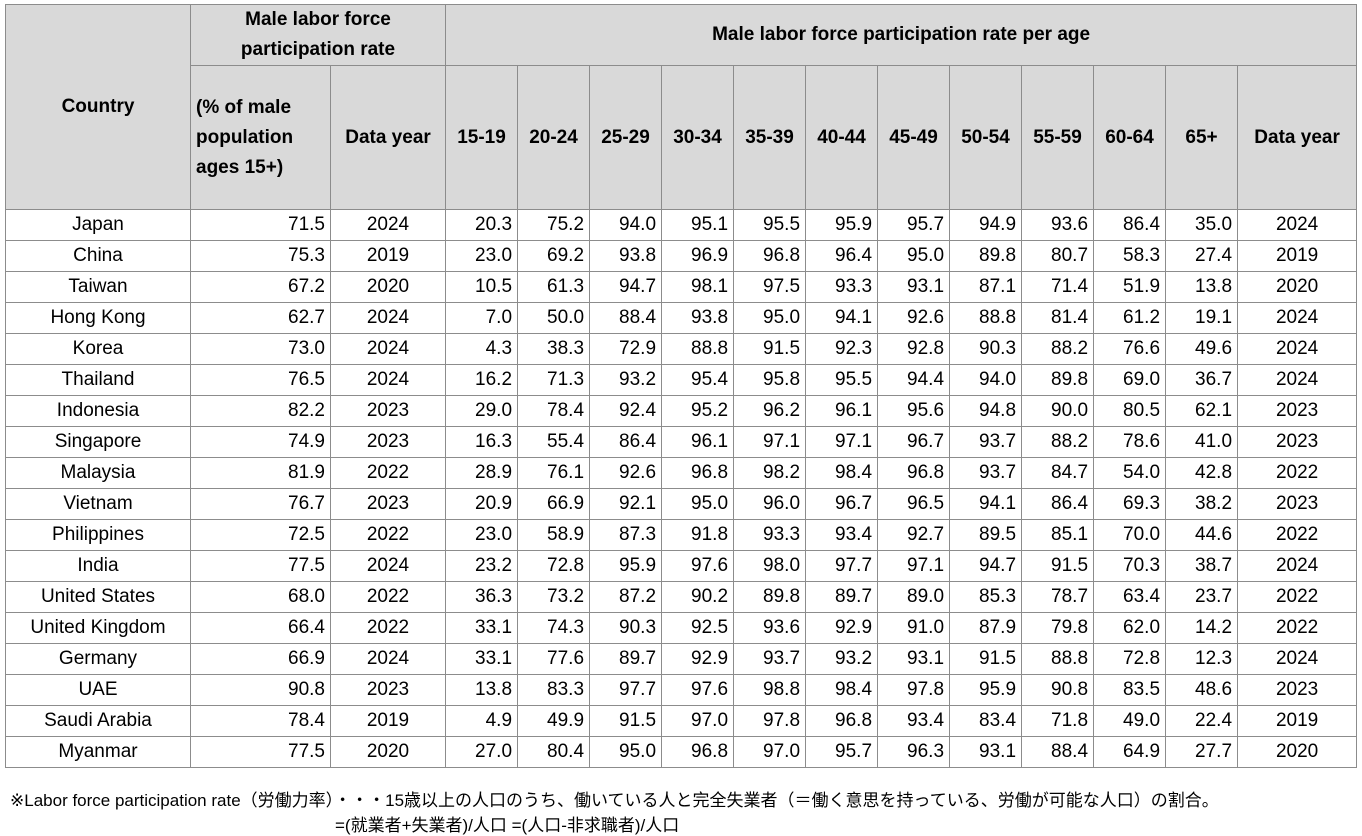  What do you see at coordinates (914, 287) in the screenshot?
I see `table-cell: 93.1` at bounding box center [914, 287].